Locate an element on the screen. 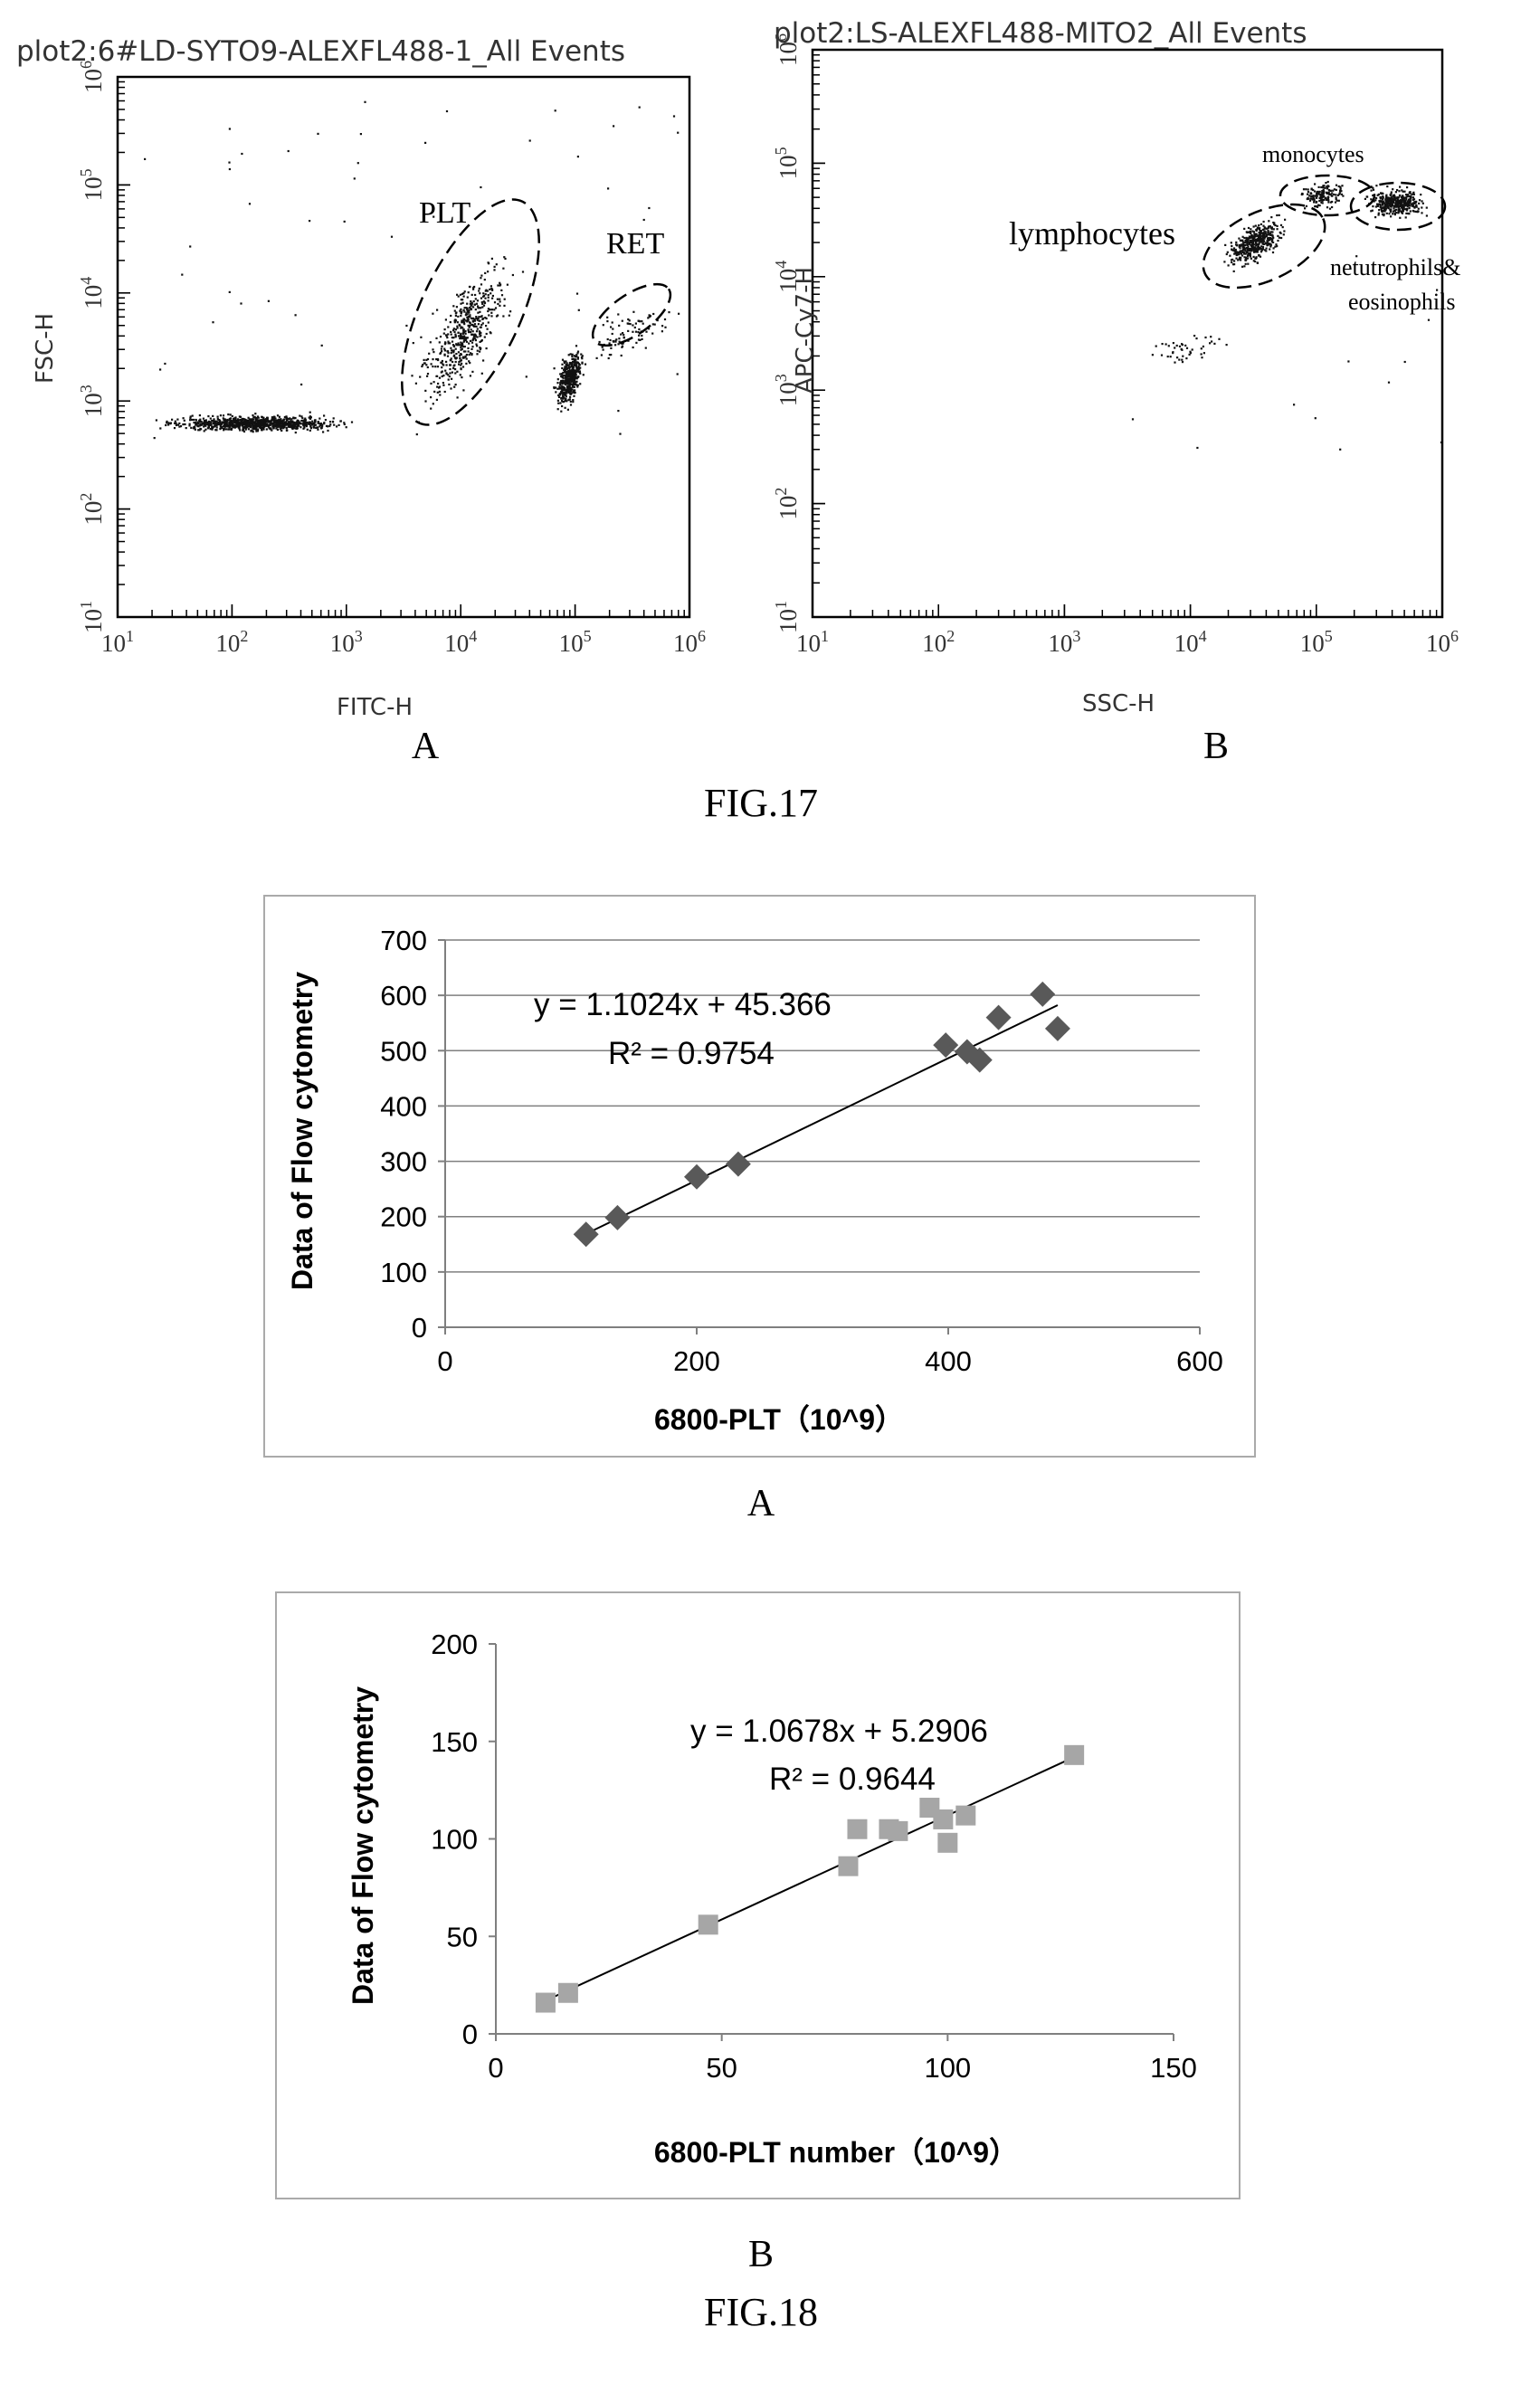 The width and height of the screenshot is (1540, 2384). fig18a-r2: R² = 0.9754 is located at coordinates (692, 1054).